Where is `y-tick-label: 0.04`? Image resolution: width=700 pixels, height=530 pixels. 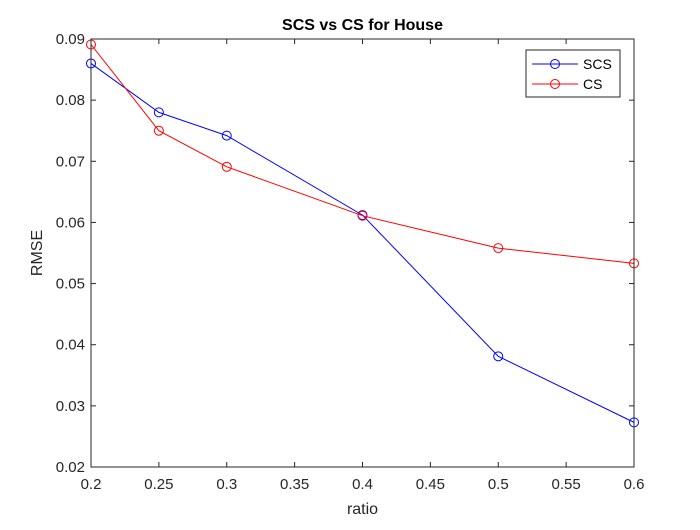
y-tick-label: 0.04 is located at coordinates (70, 345).